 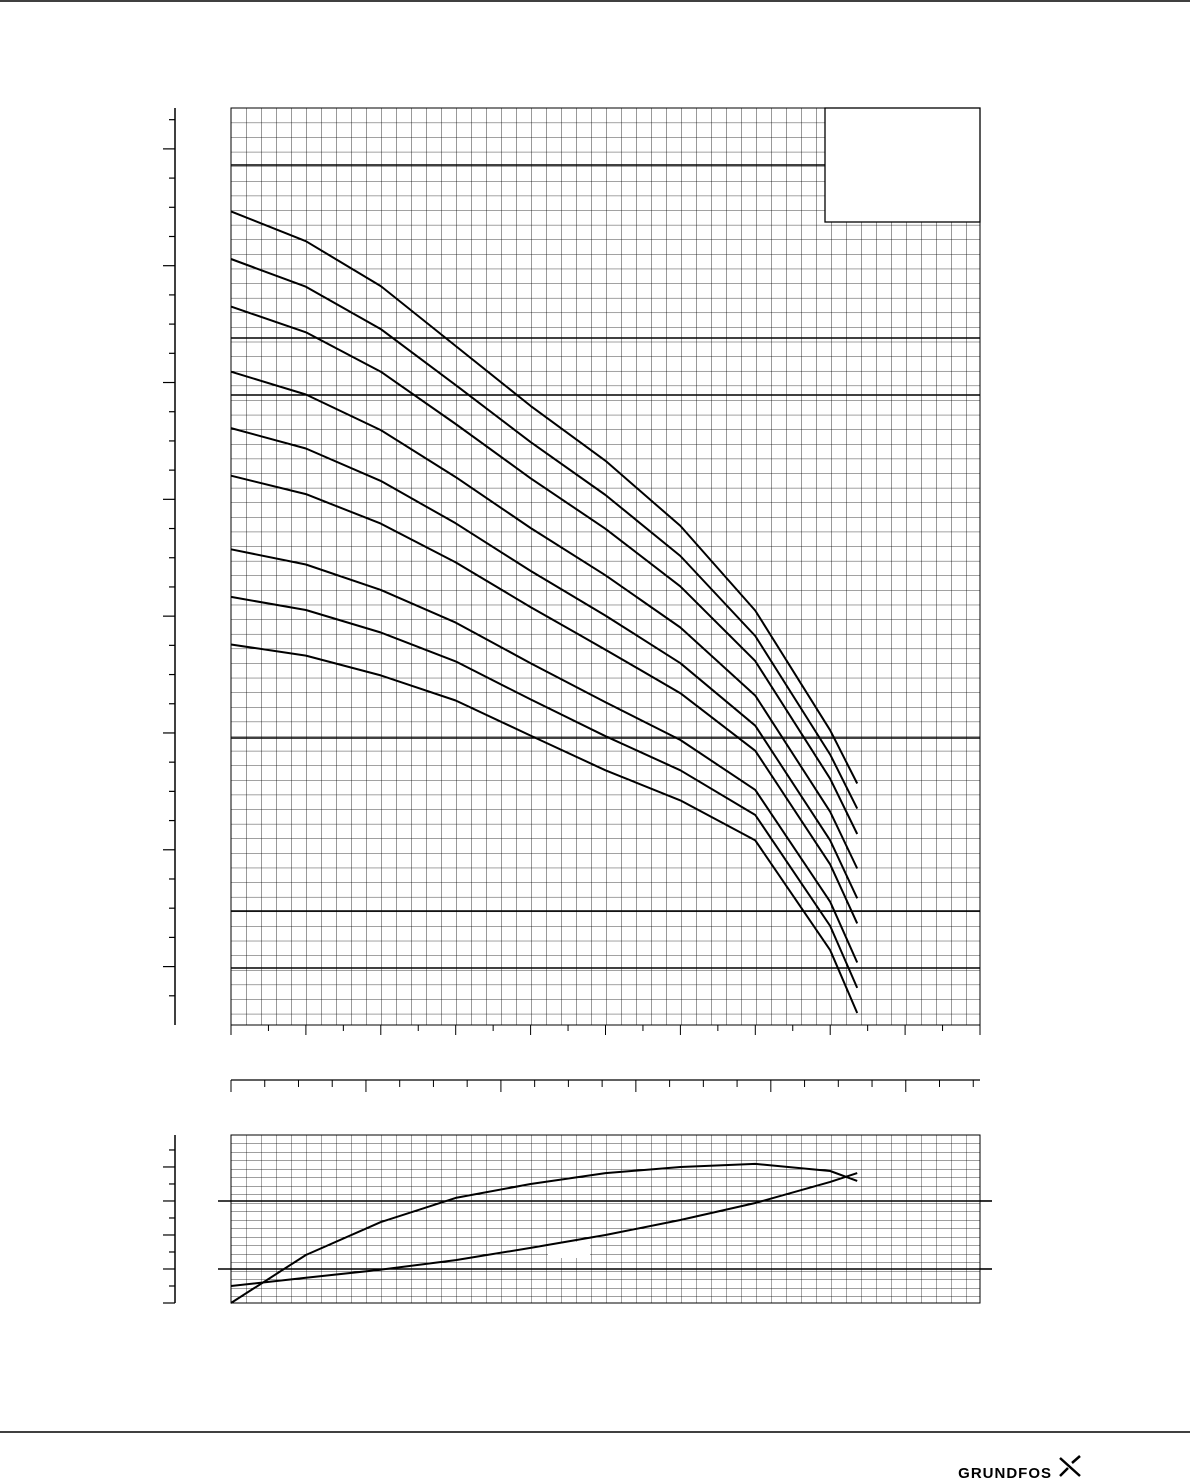 I want to click on heavy-lines-lower, so click(x=605, y=1235).